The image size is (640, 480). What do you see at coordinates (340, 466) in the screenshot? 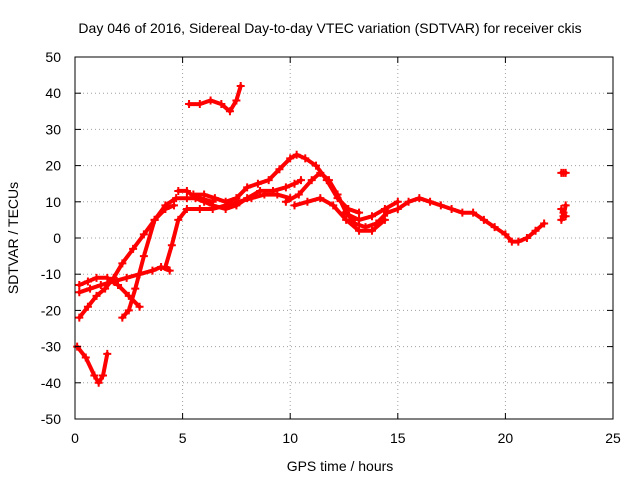
I see `x-axis-title: GPS time / hours` at bounding box center [340, 466].